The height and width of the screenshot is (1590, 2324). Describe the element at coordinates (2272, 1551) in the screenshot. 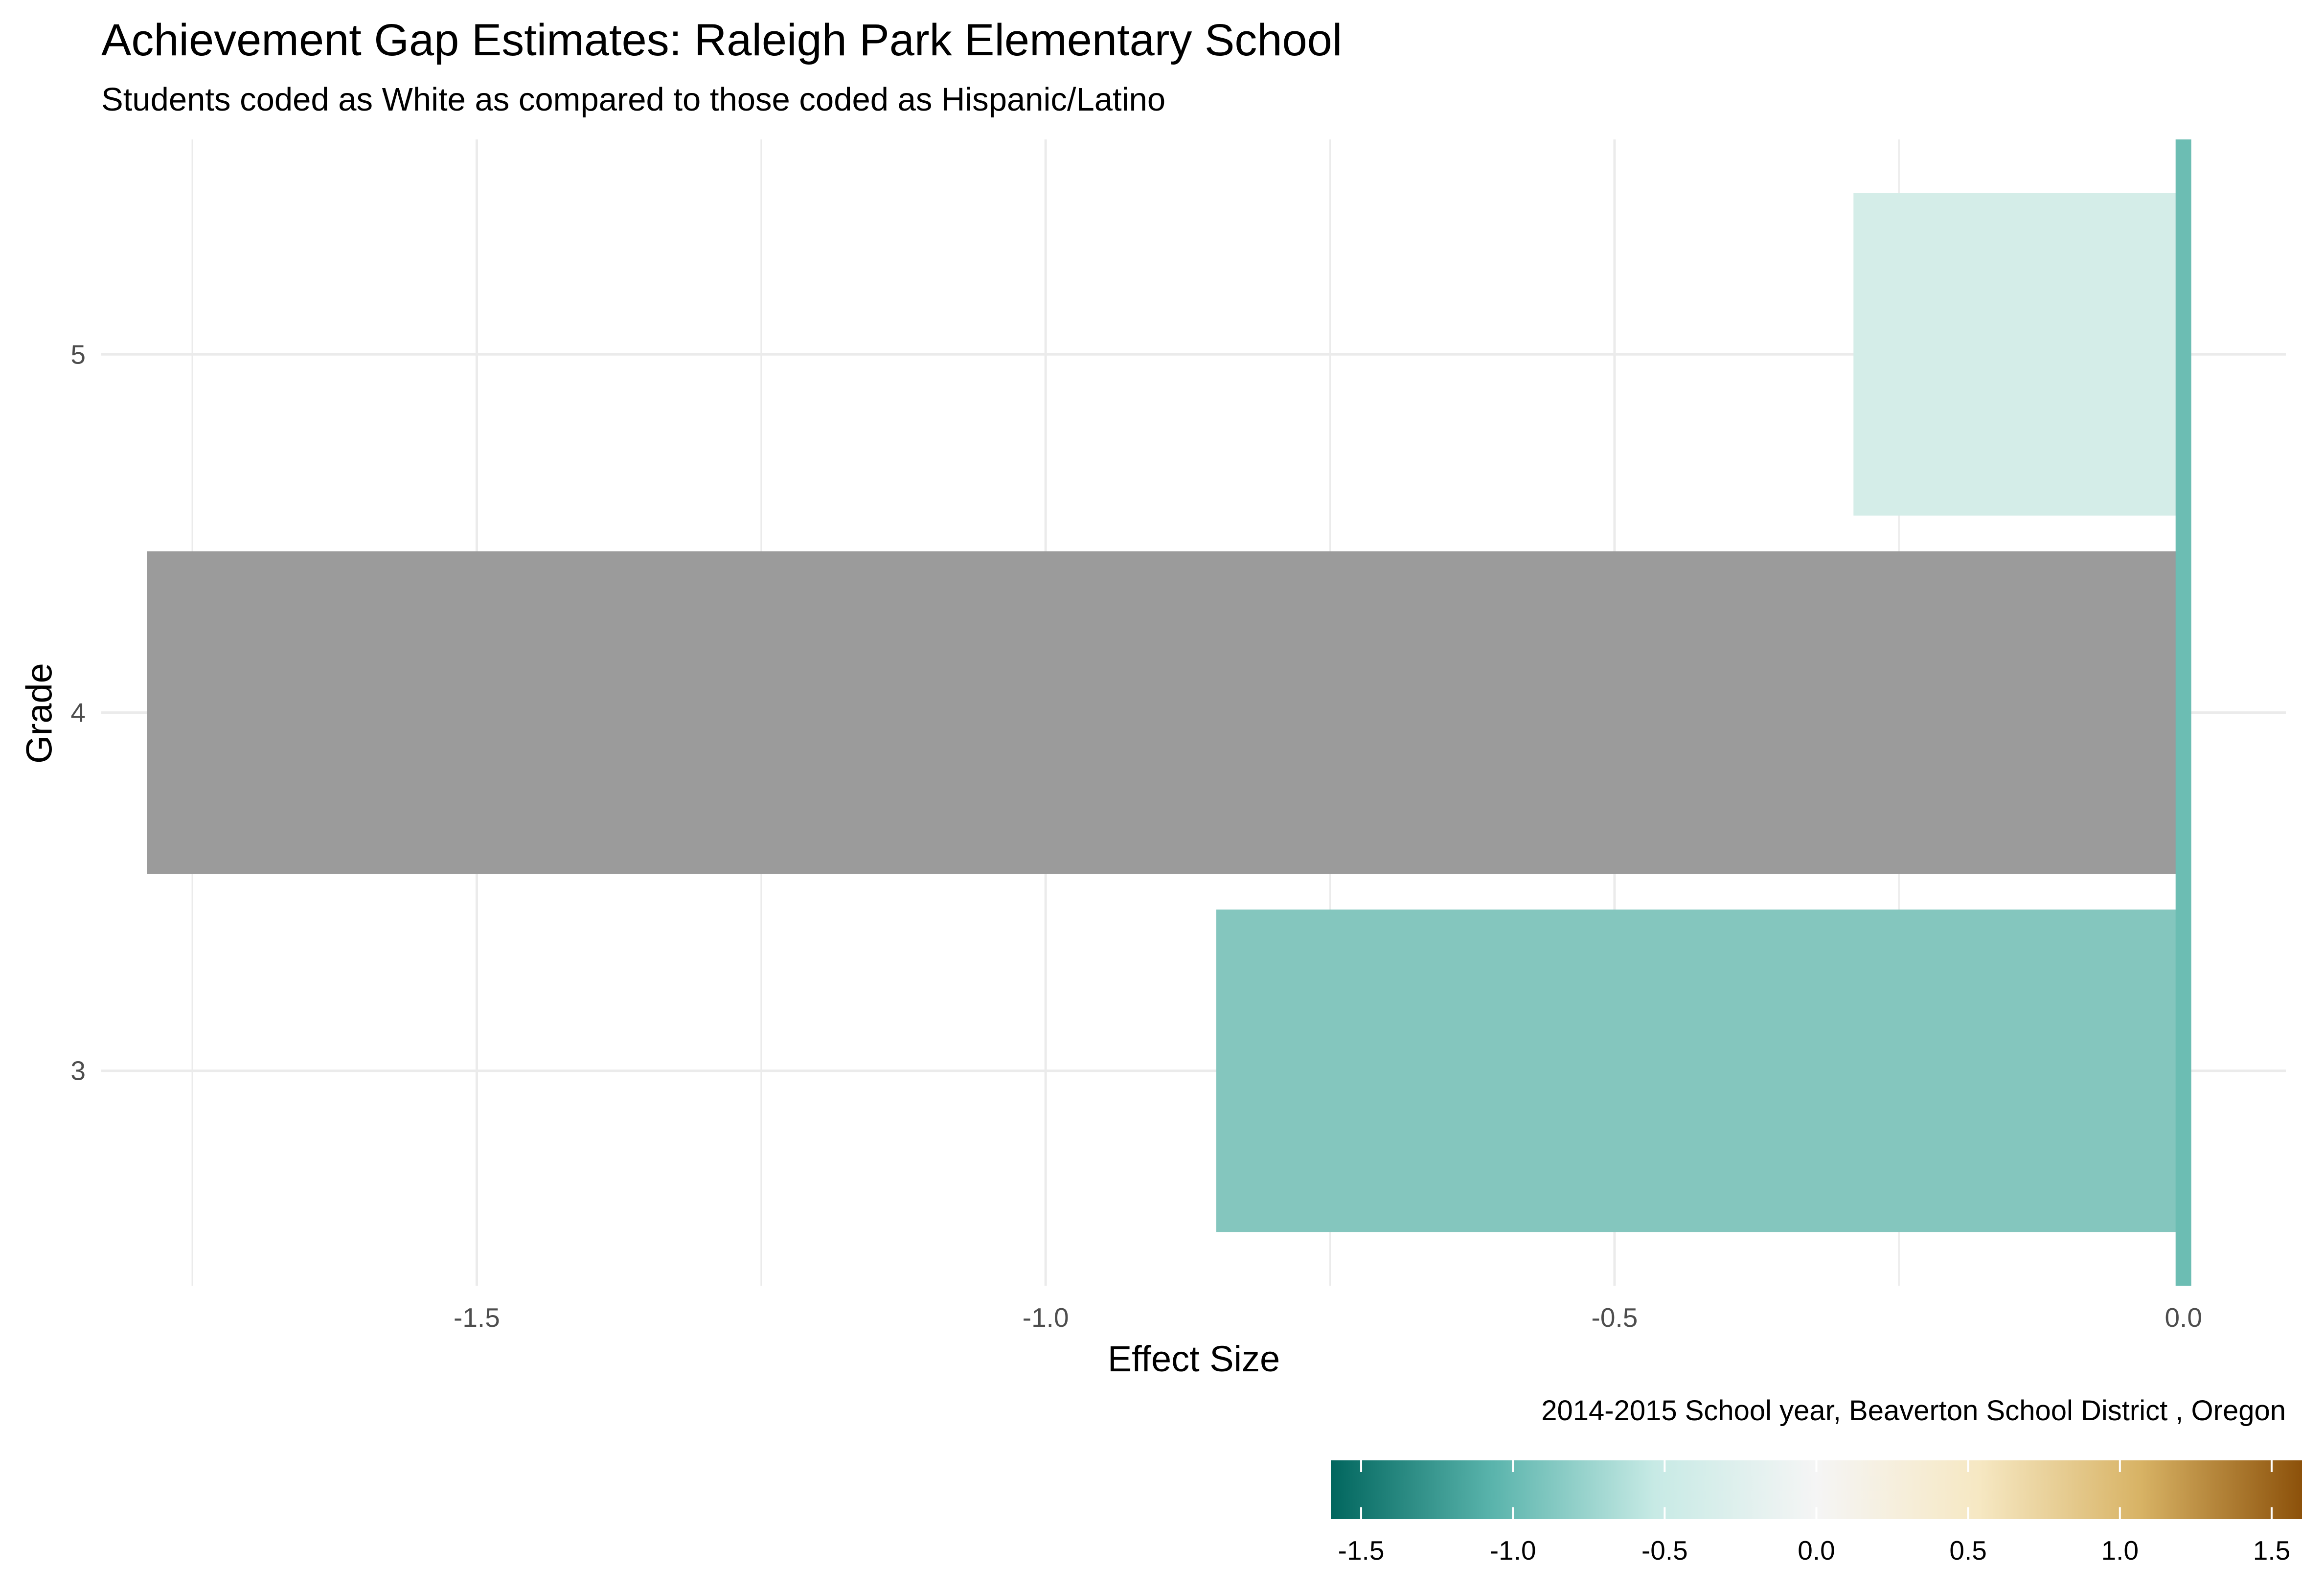

I see `colorbar-tick-label: 1.5` at that location.